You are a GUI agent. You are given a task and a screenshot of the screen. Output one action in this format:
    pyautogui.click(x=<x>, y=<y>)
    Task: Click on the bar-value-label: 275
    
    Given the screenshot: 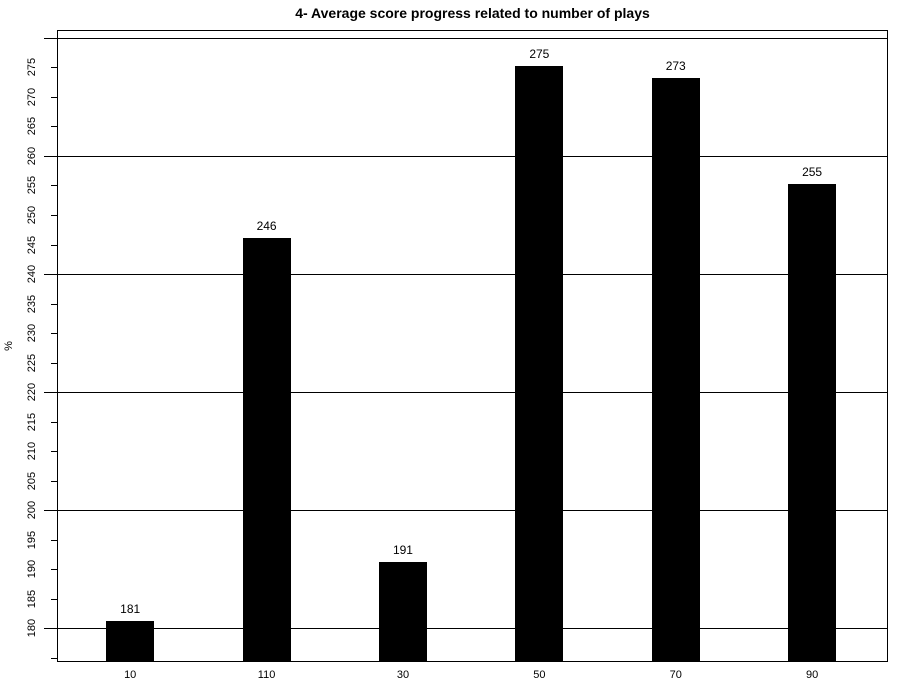 What is the action you would take?
    pyautogui.click(x=539, y=54)
    